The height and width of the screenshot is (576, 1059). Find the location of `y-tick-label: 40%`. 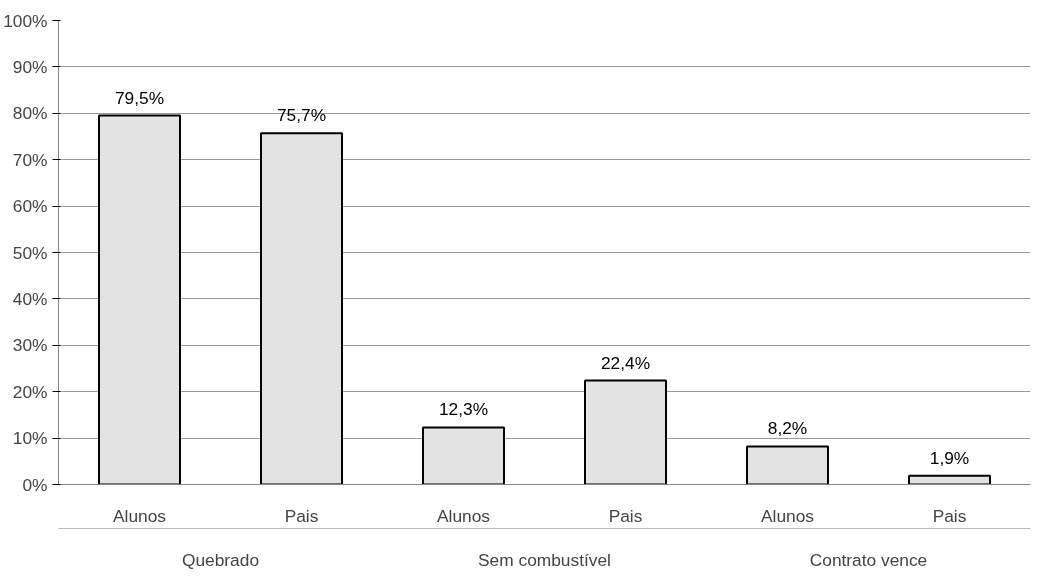

y-tick-label: 40% is located at coordinates (30, 298).